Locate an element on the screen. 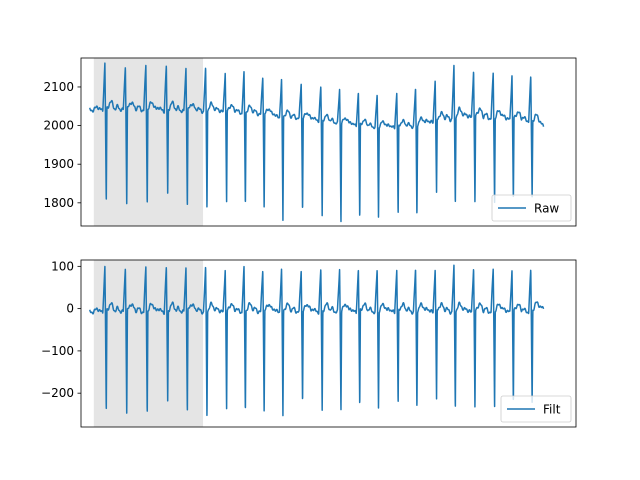 Image resolution: width=640 pixels, height=480 pixels. y-tick-label: 2100 is located at coordinates (58, 87).